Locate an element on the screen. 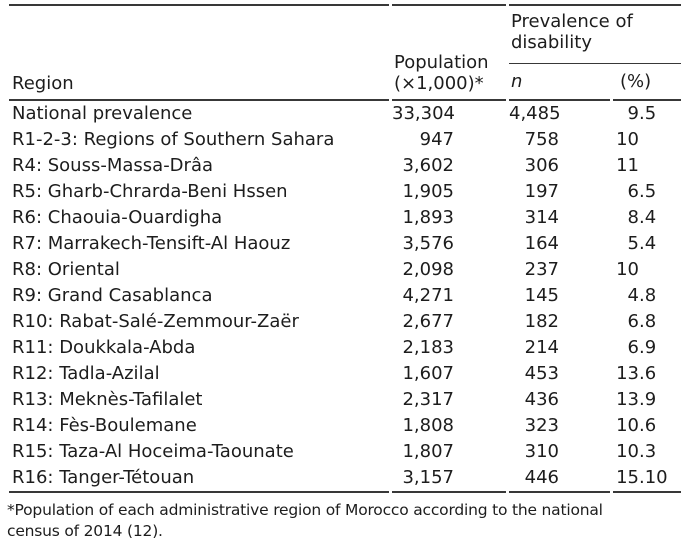 This screenshot has height=547, width=700. population-cell: 3,576 is located at coordinates (428, 243).